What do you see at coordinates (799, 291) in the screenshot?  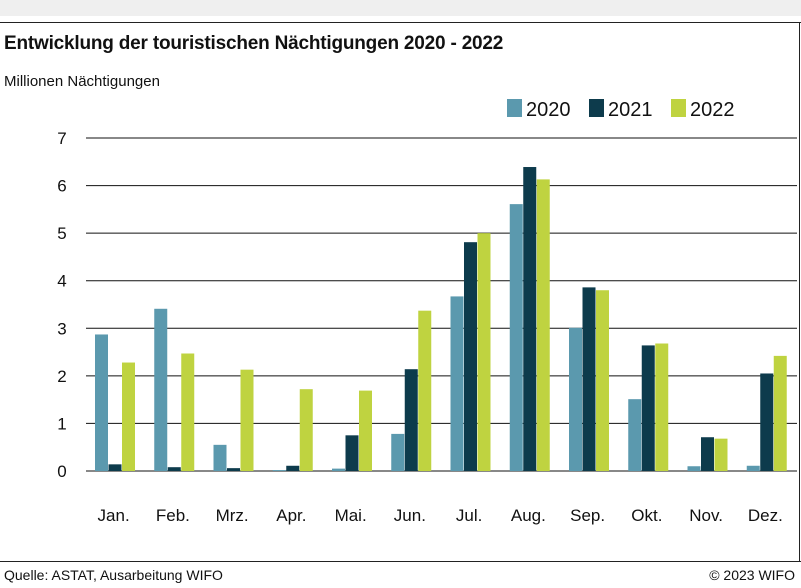 I see `right-border` at bounding box center [799, 291].